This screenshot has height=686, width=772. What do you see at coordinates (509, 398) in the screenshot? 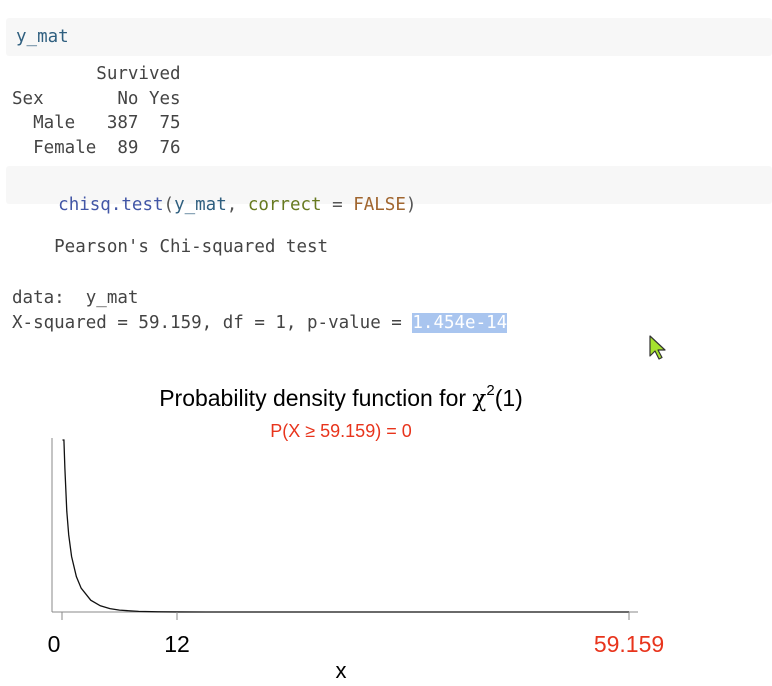
I see `chart-title-suffix: (1)` at bounding box center [509, 398].